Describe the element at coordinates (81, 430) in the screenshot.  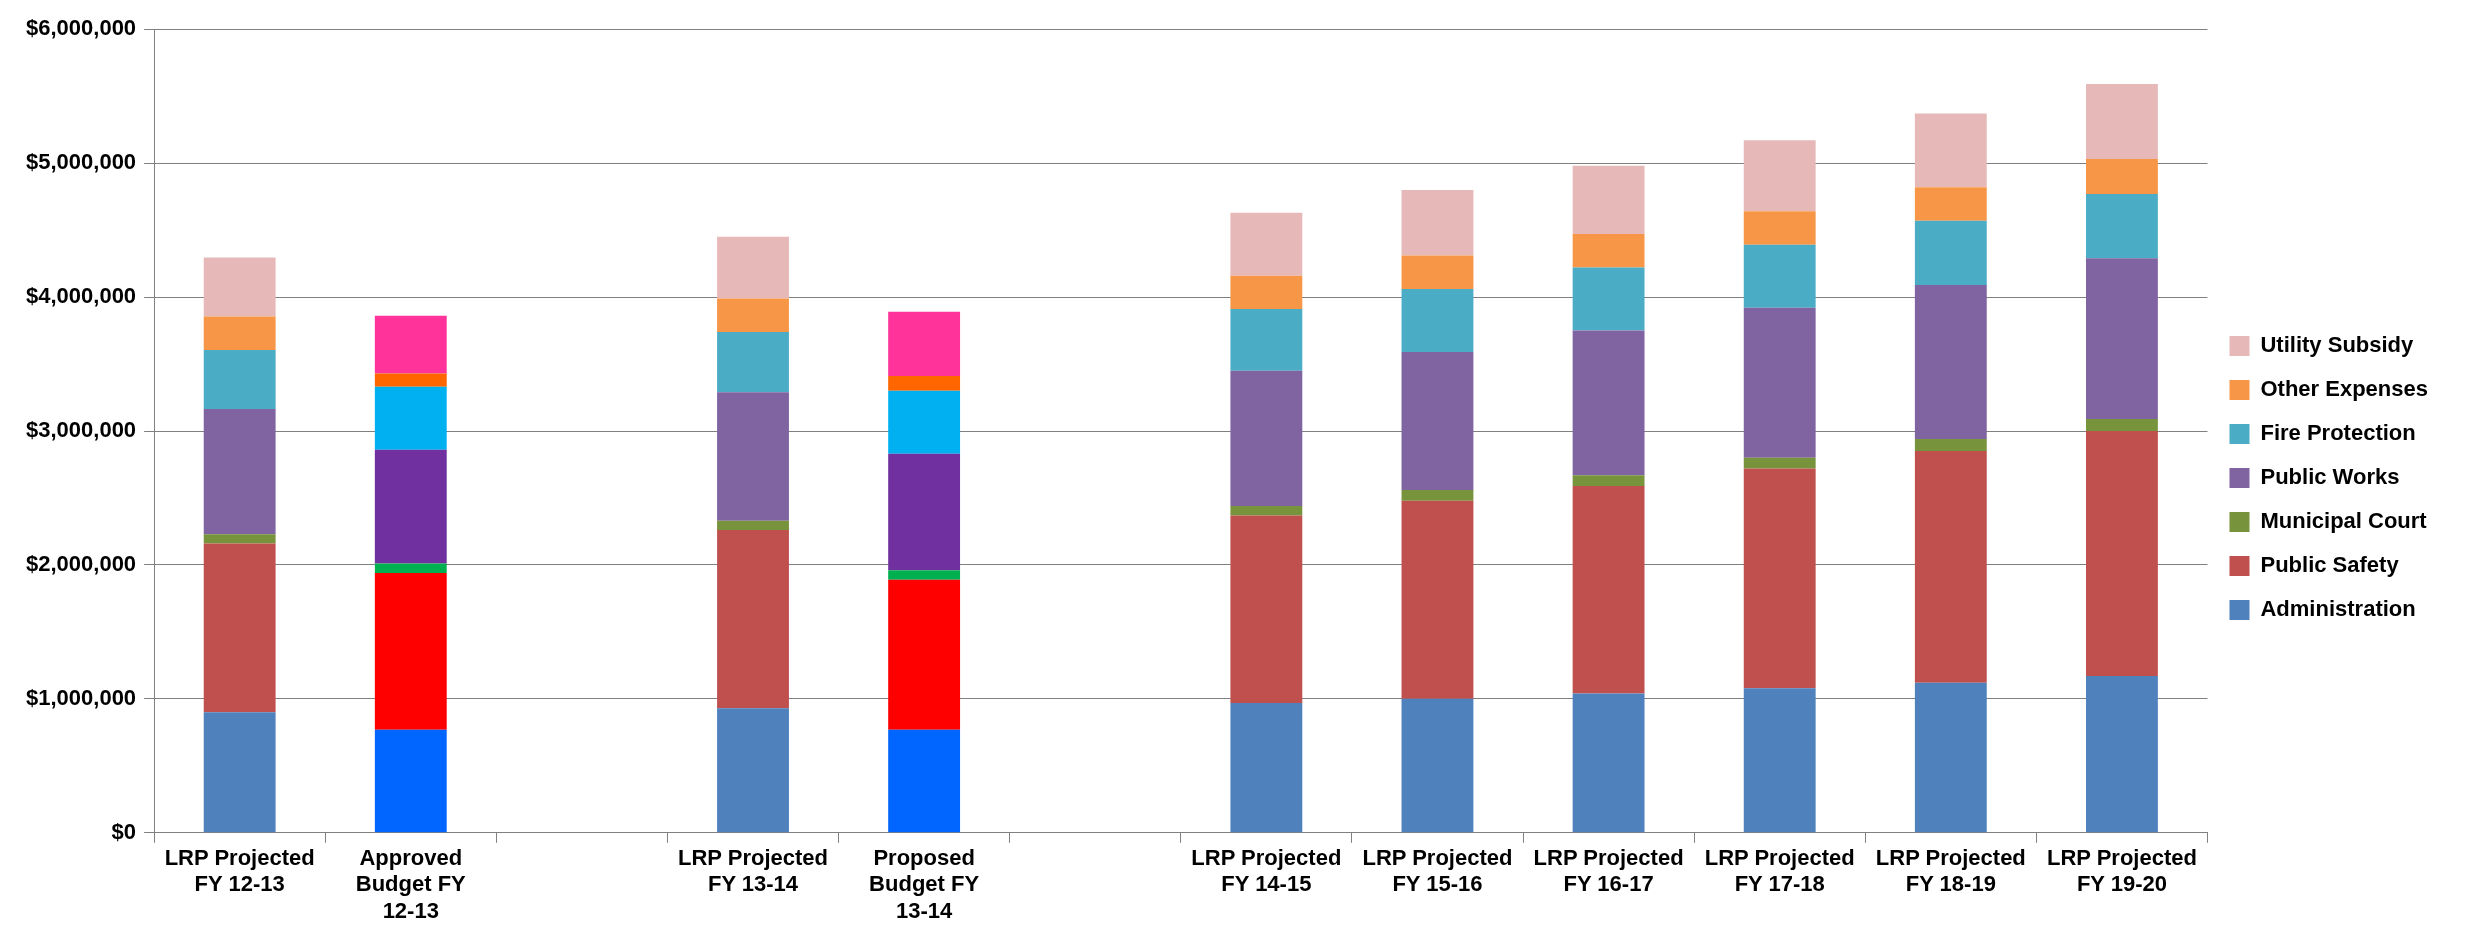
I see `y-tick-label: $3,000,000` at that location.